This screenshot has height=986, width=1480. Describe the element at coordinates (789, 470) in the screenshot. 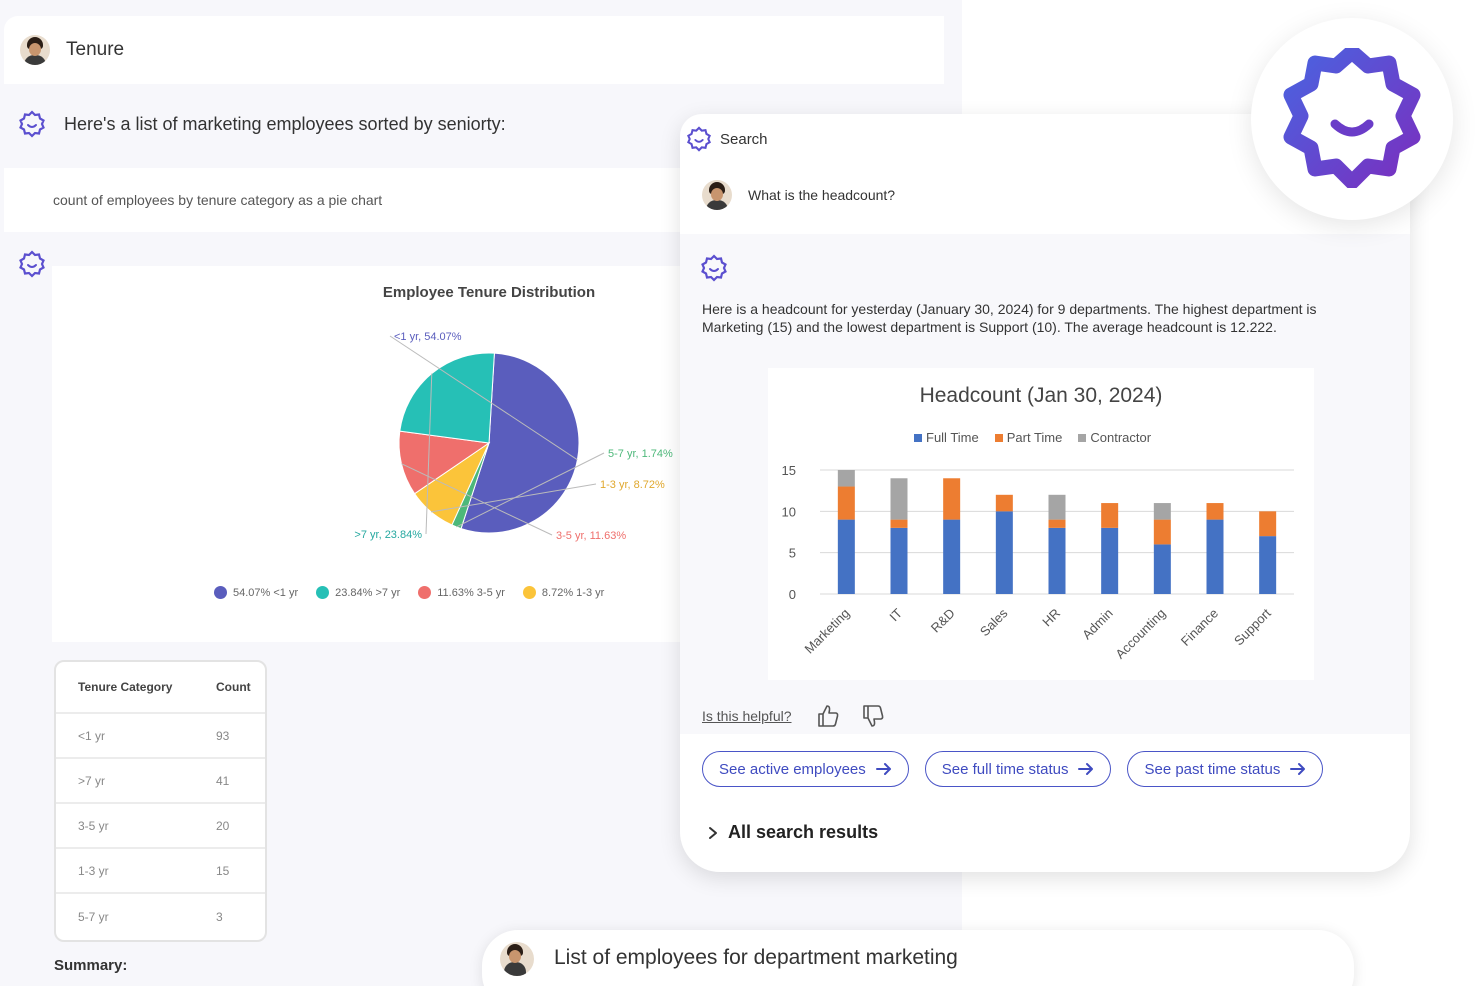

I see `y-tick-label: 15` at that location.